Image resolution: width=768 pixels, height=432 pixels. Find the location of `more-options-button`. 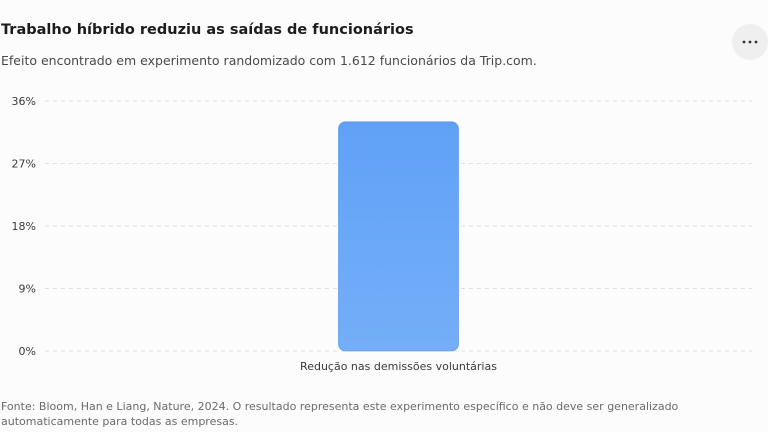

more-options-button is located at coordinates (750, 42).